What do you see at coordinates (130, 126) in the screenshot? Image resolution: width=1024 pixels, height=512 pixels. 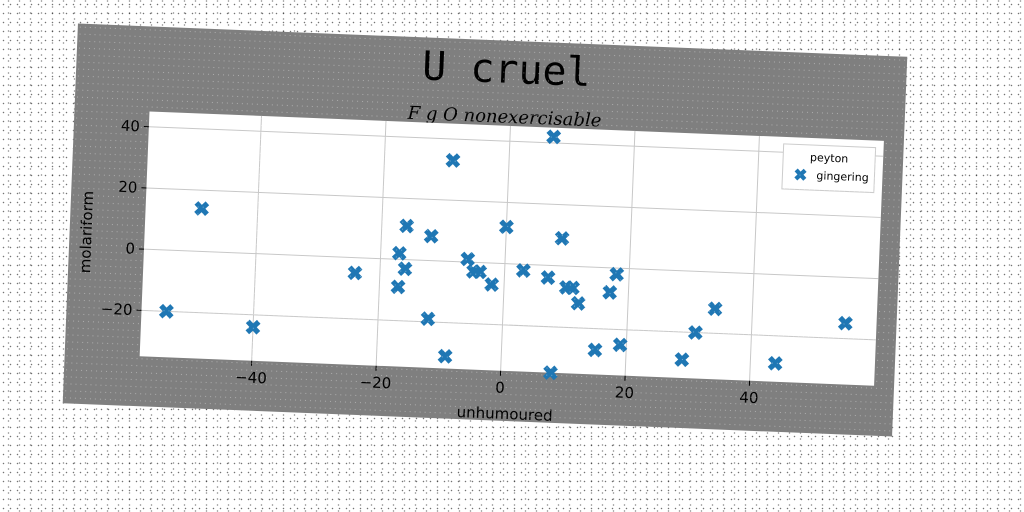 I see `y-tick-label: 40` at bounding box center [130, 126].